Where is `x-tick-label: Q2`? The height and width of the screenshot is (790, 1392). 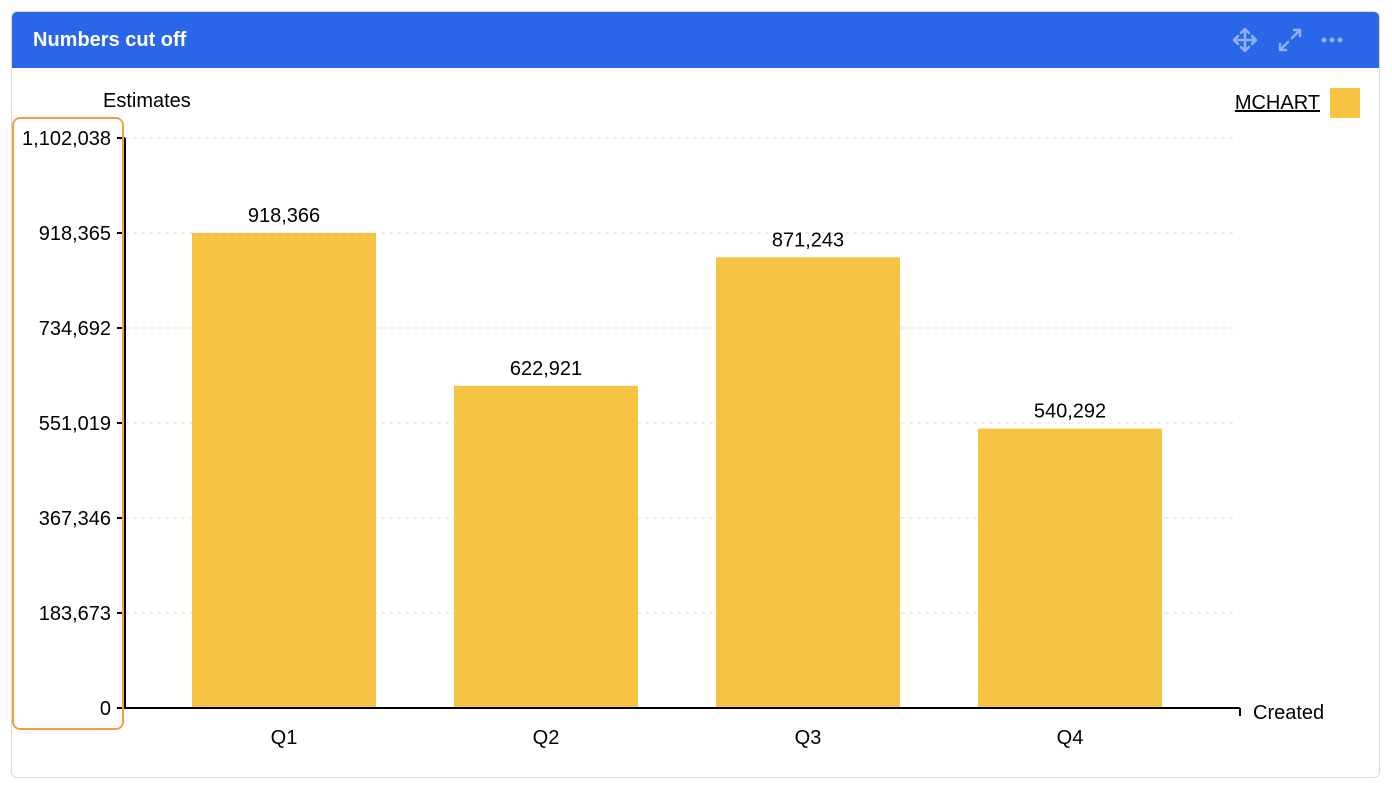 x-tick-label: Q2 is located at coordinates (546, 738).